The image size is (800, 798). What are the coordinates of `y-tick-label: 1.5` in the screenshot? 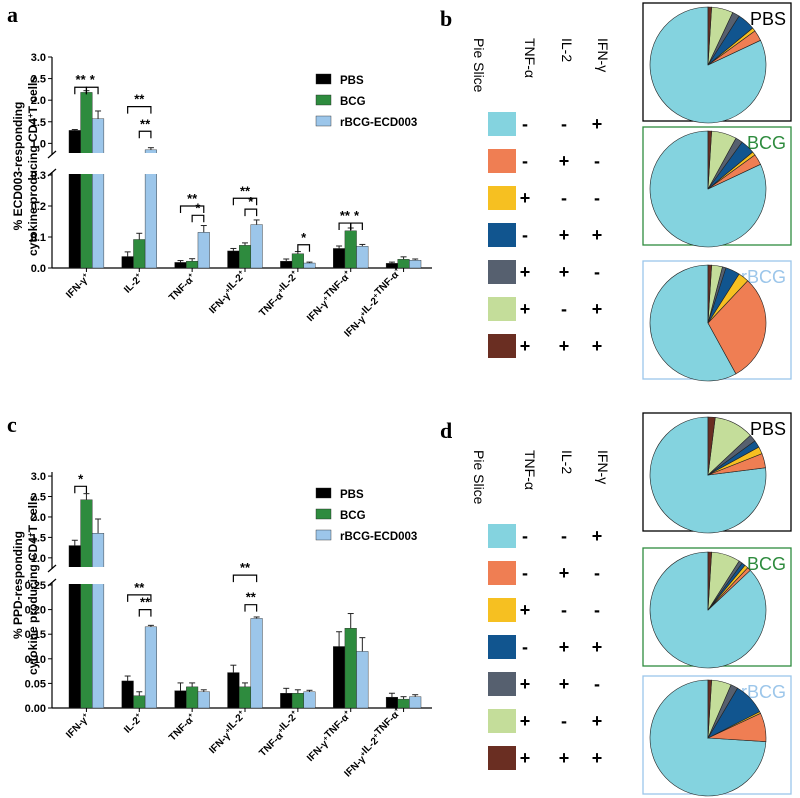 It's located at (38, 538).